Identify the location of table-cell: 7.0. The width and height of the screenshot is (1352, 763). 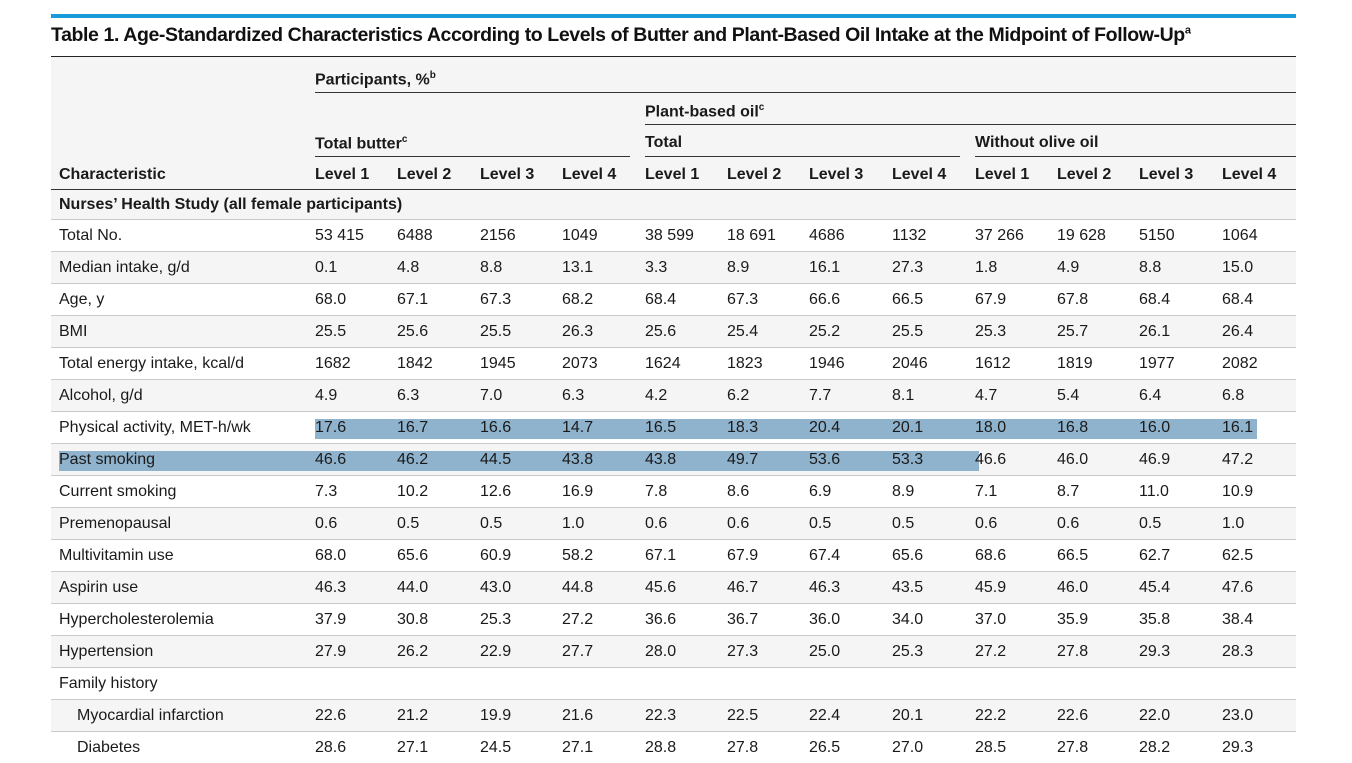
(491, 395).